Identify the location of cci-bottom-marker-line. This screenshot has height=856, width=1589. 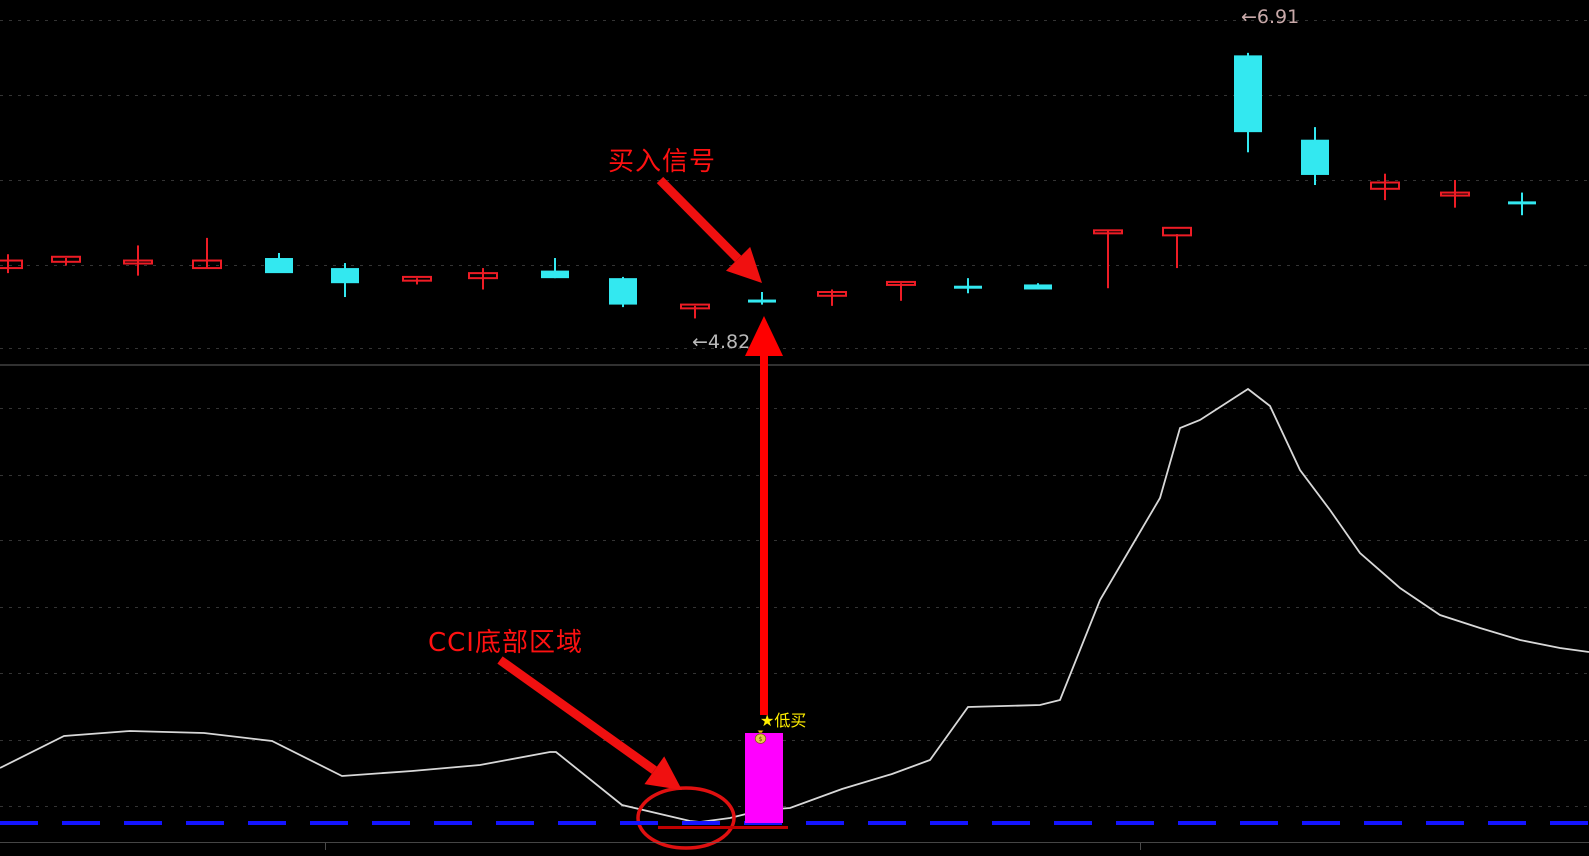
(723, 827).